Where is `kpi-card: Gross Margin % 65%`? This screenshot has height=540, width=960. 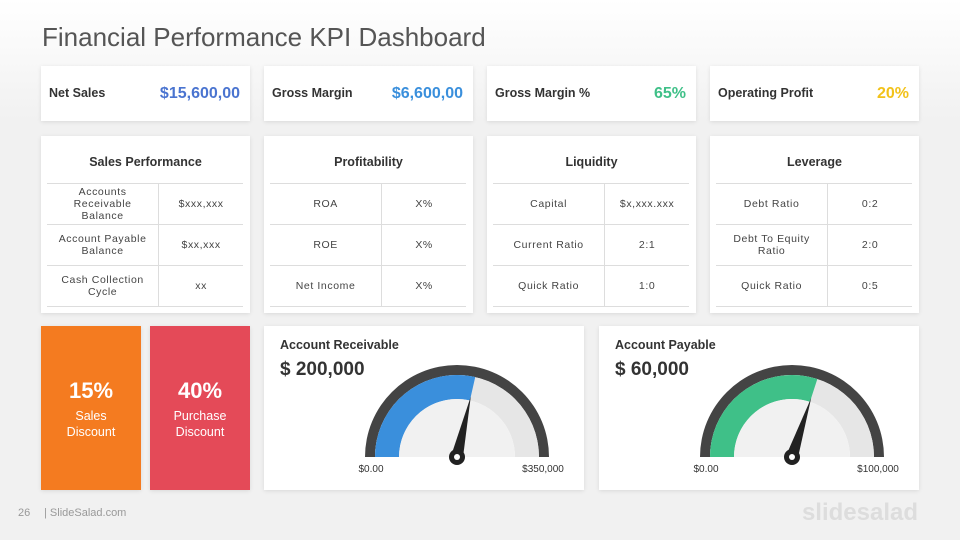 kpi-card: Gross Margin % 65% is located at coordinates (591, 93).